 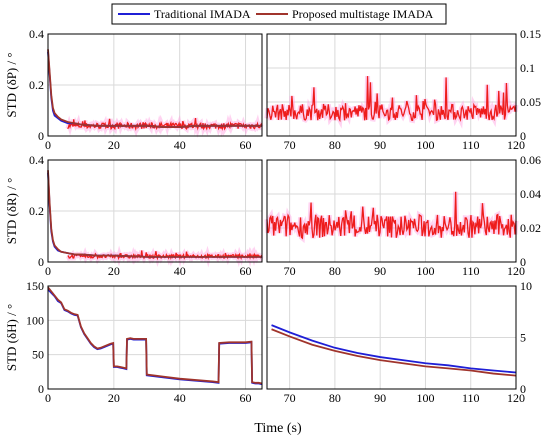 I want to click on panel-2-left: 0 20 40 60 0 0.2 0.4, so click(x=146, y=215).